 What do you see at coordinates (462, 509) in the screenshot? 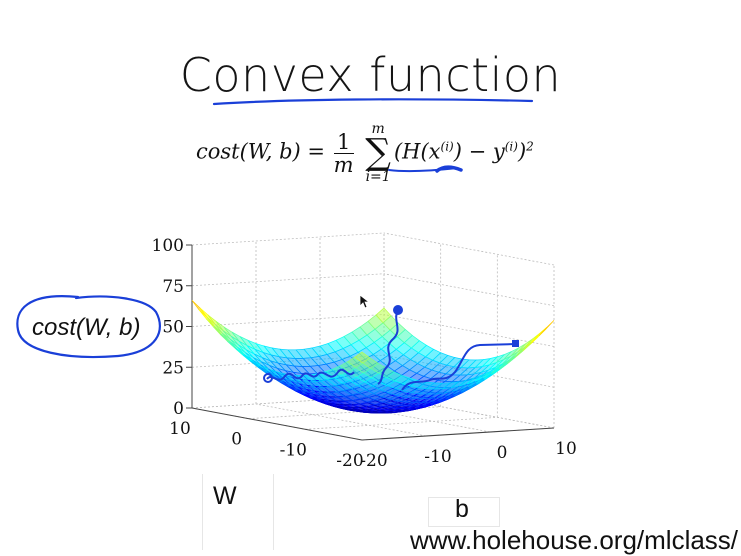
I see `b-axis-label: b` at bounding box center [462, 509].